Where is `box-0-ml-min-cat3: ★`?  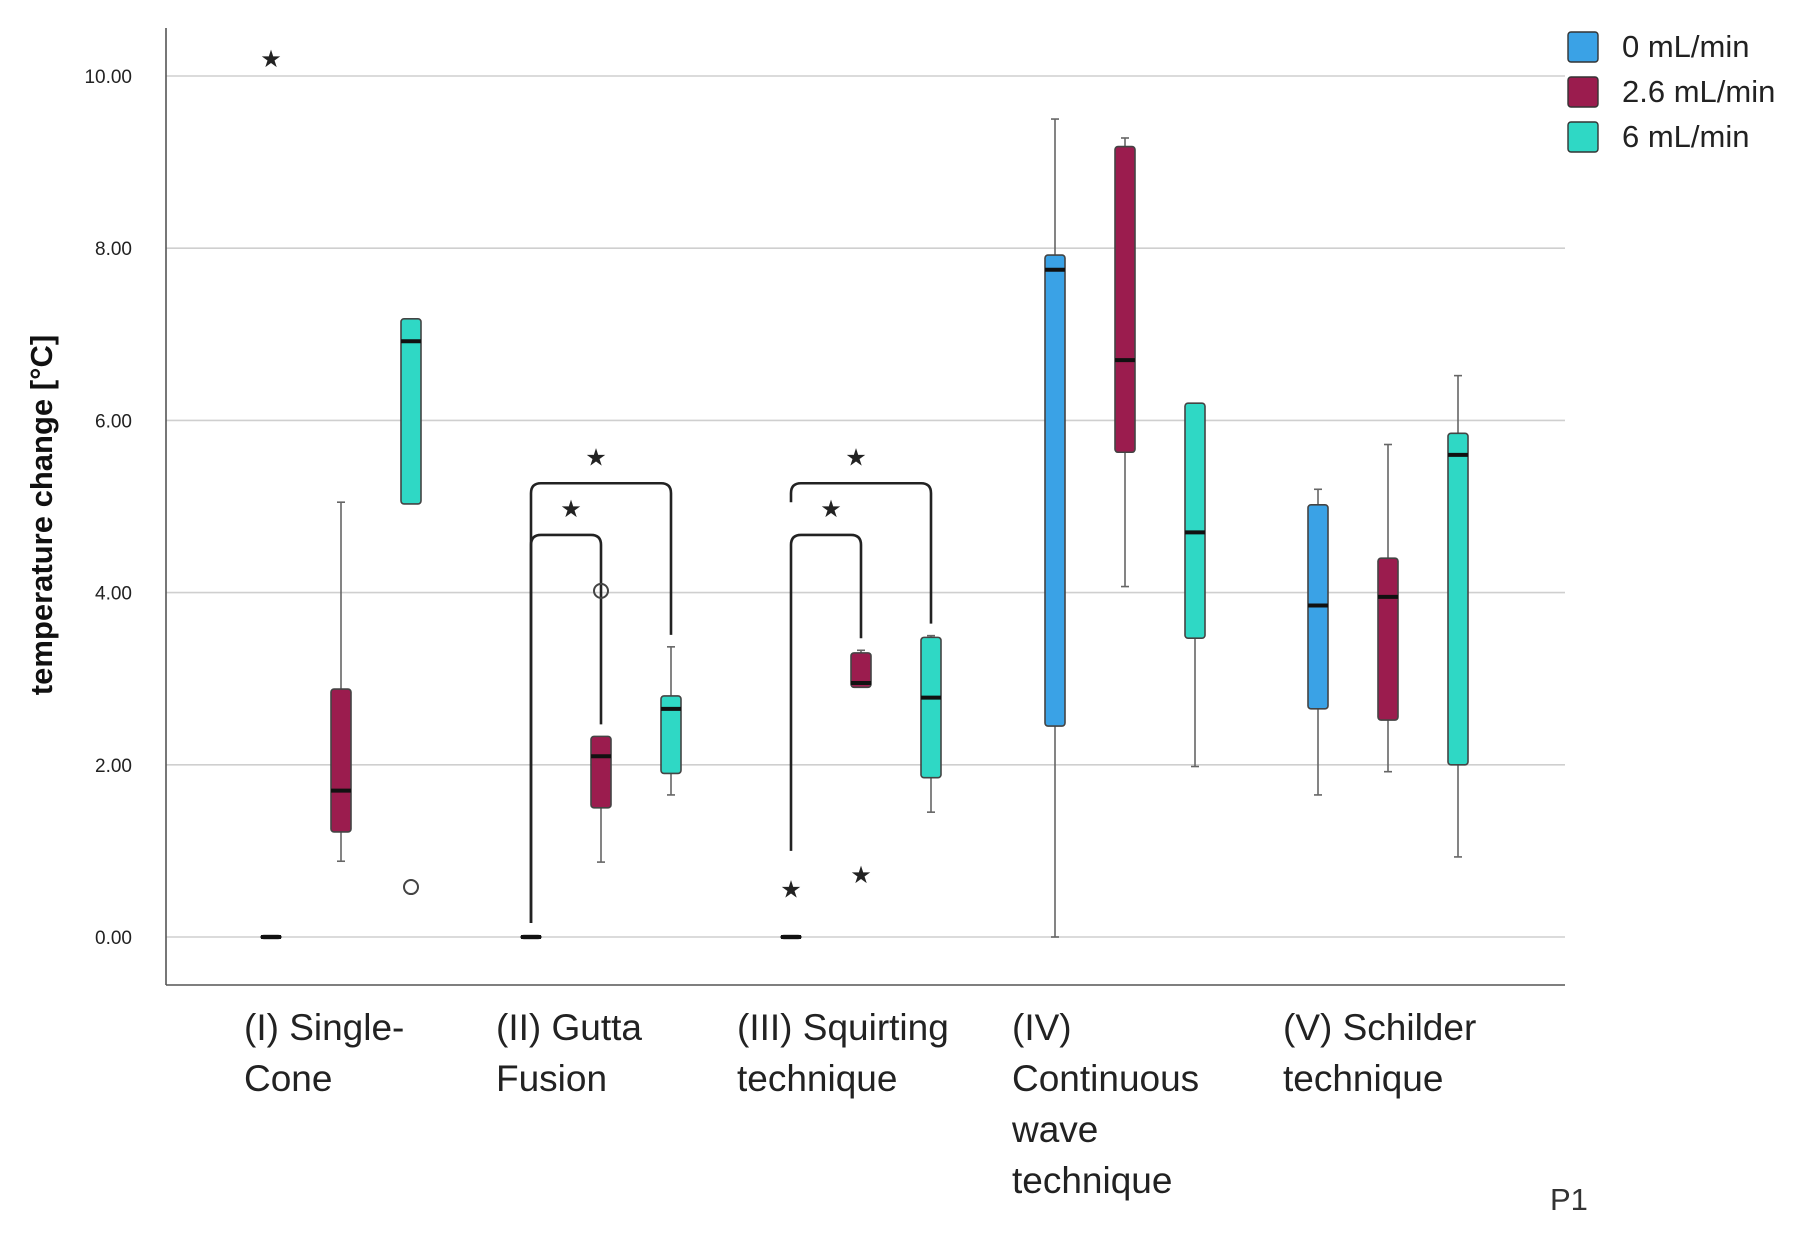 box-0-ml-min-cat3: ★ is located at coordinates (791, 908).